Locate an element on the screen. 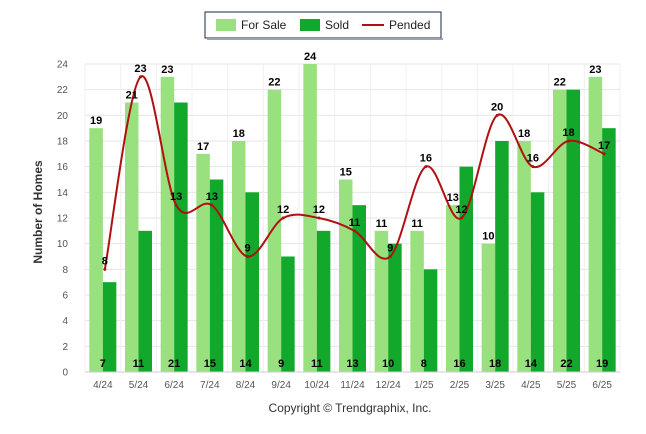  x-tick-label: 6/25 is located at coordinates (602, 385).